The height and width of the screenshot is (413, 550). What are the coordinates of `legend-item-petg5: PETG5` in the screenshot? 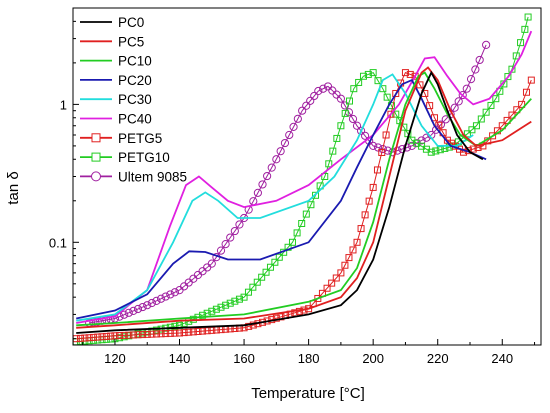 It's located at (121, 138).